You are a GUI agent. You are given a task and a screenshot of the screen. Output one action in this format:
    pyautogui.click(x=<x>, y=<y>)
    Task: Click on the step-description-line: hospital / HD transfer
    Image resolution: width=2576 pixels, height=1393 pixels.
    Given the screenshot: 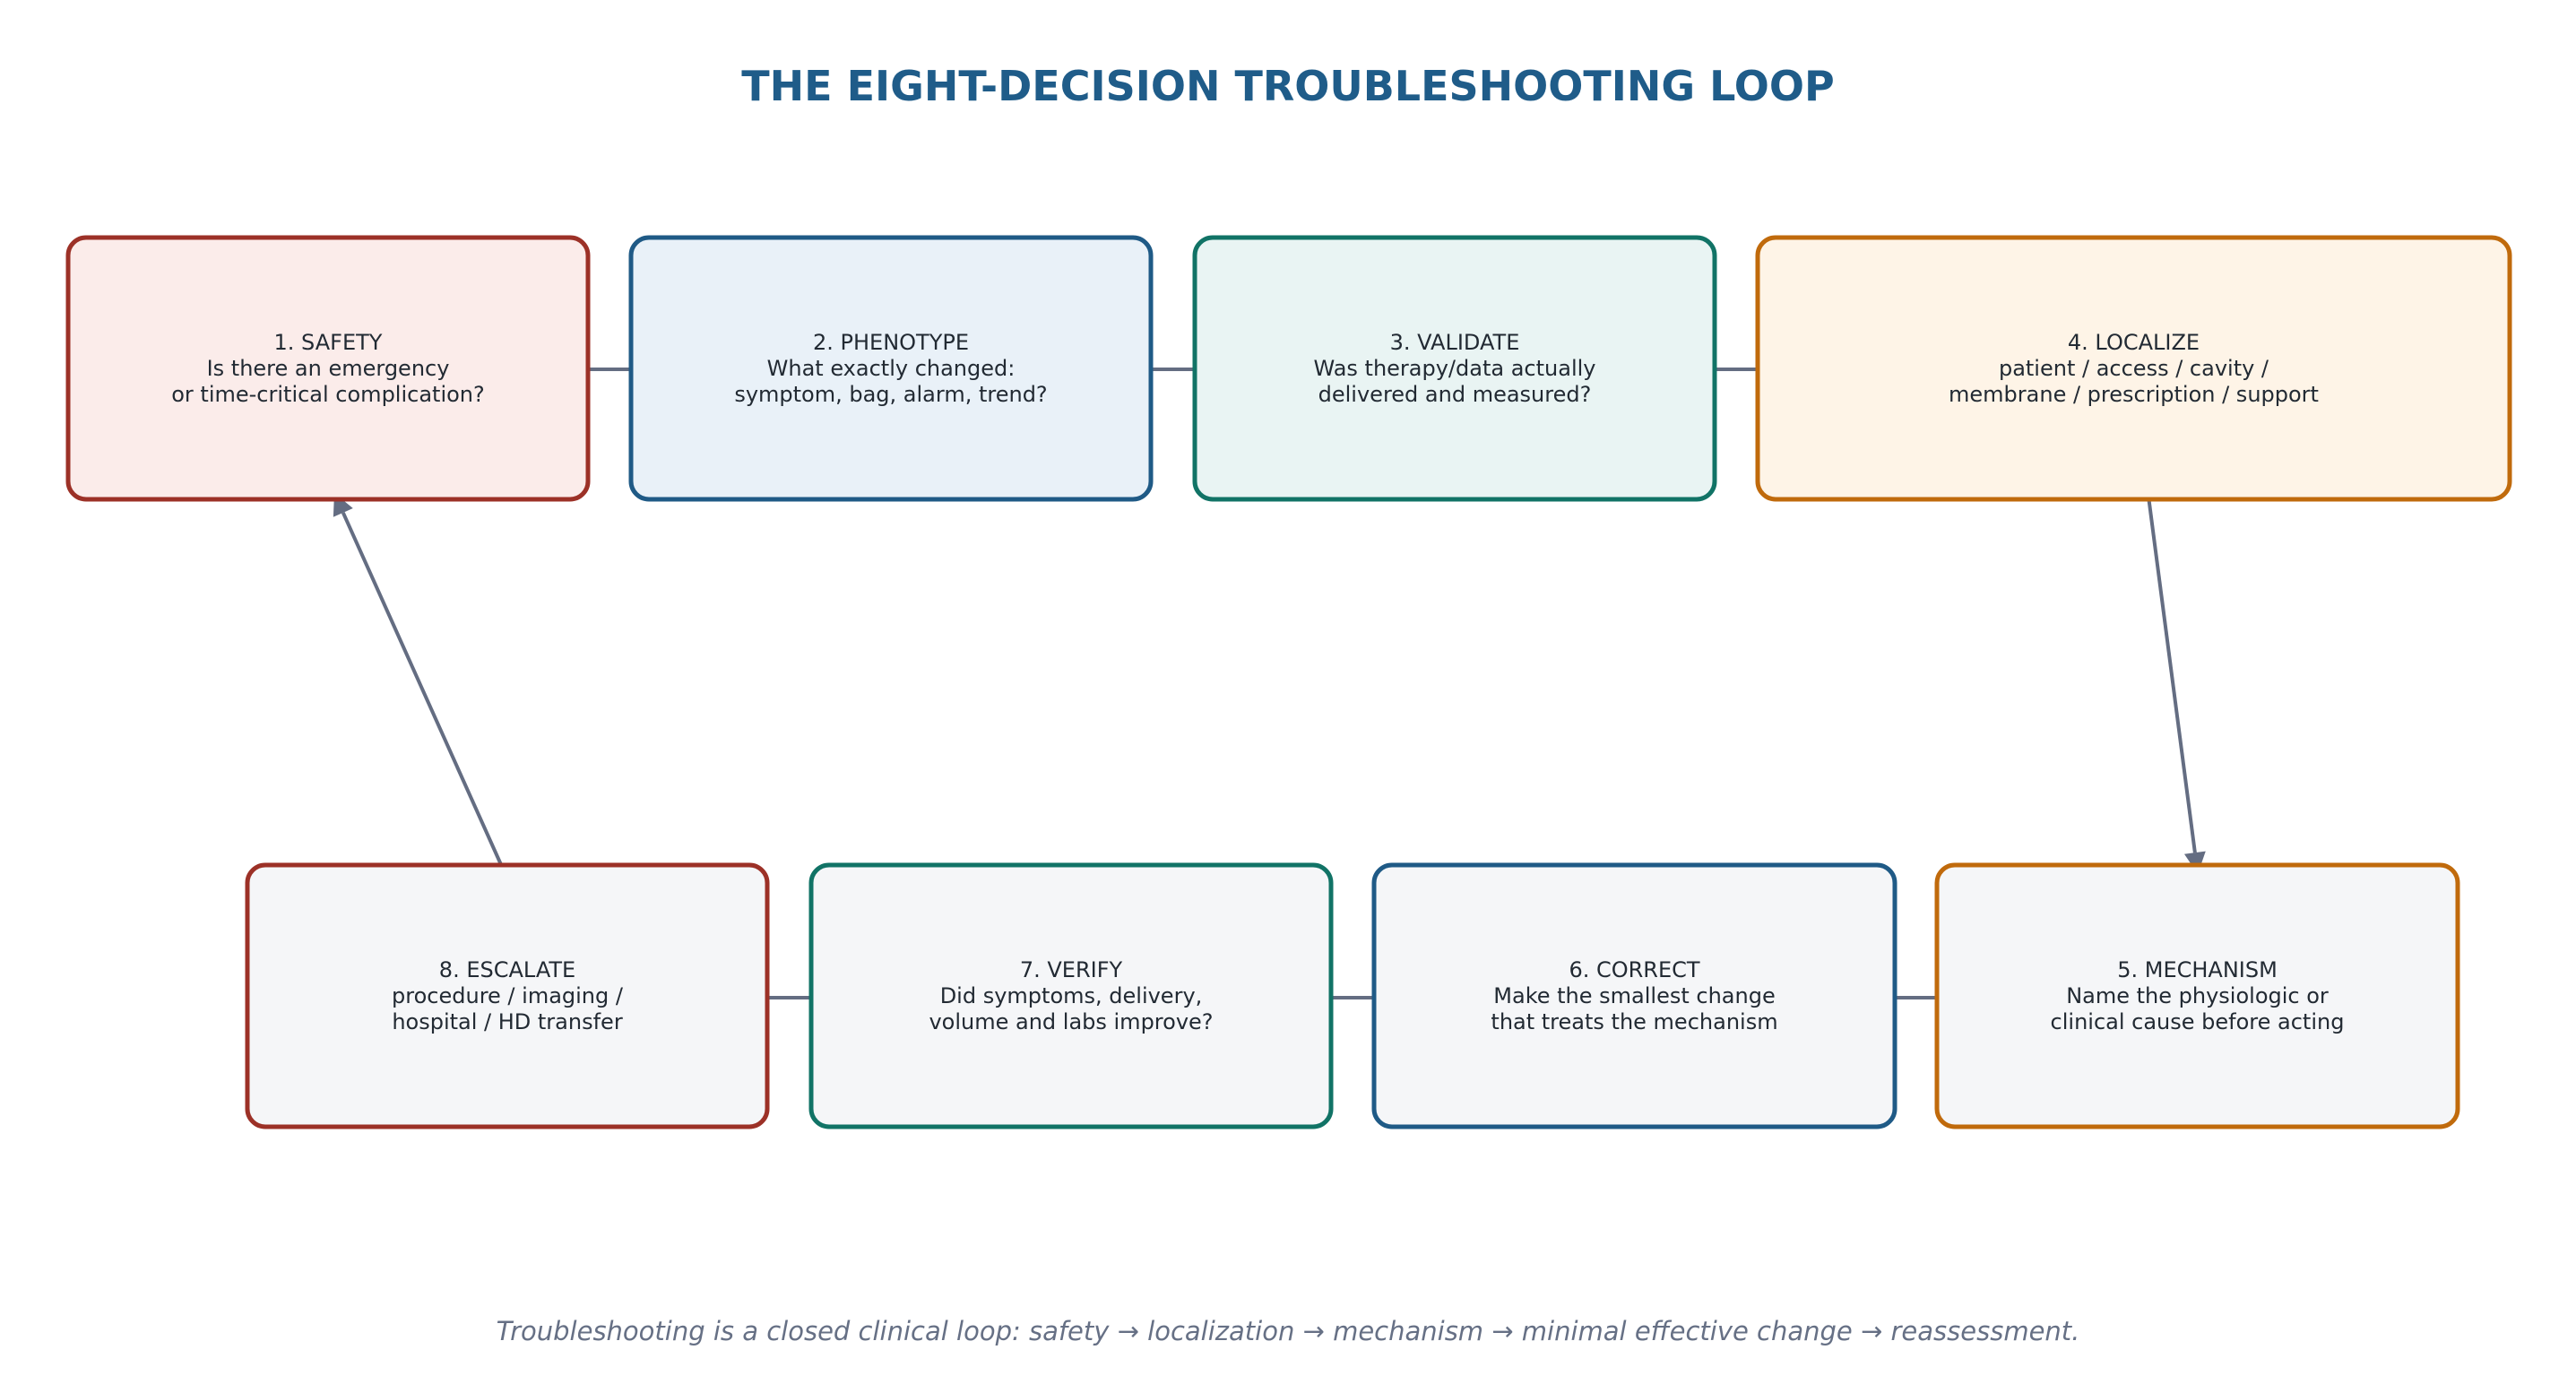 What is the action you would take?
    pyautogui.click(x=507, y=1021)
    